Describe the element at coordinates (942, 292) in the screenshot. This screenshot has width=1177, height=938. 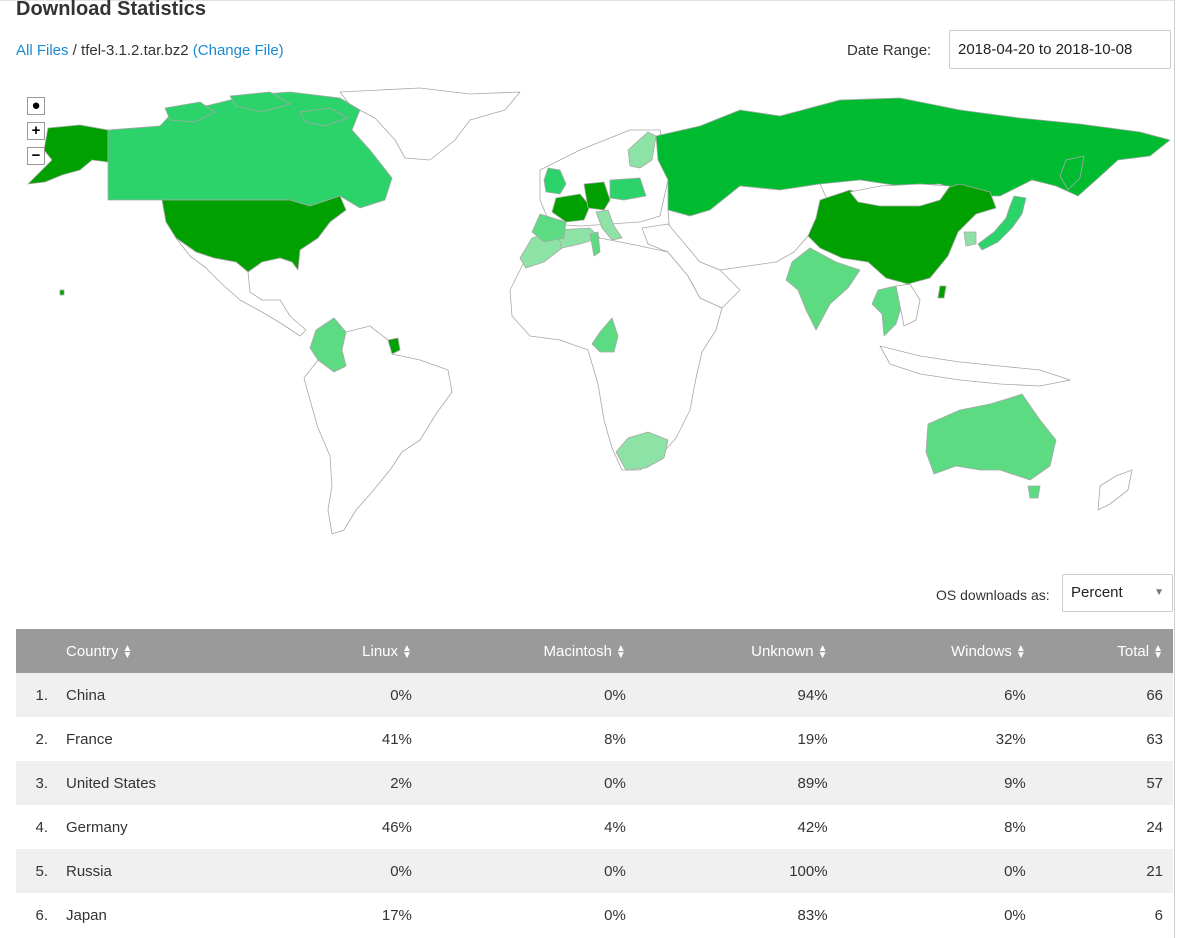
I see `country-taiwan` at that location.